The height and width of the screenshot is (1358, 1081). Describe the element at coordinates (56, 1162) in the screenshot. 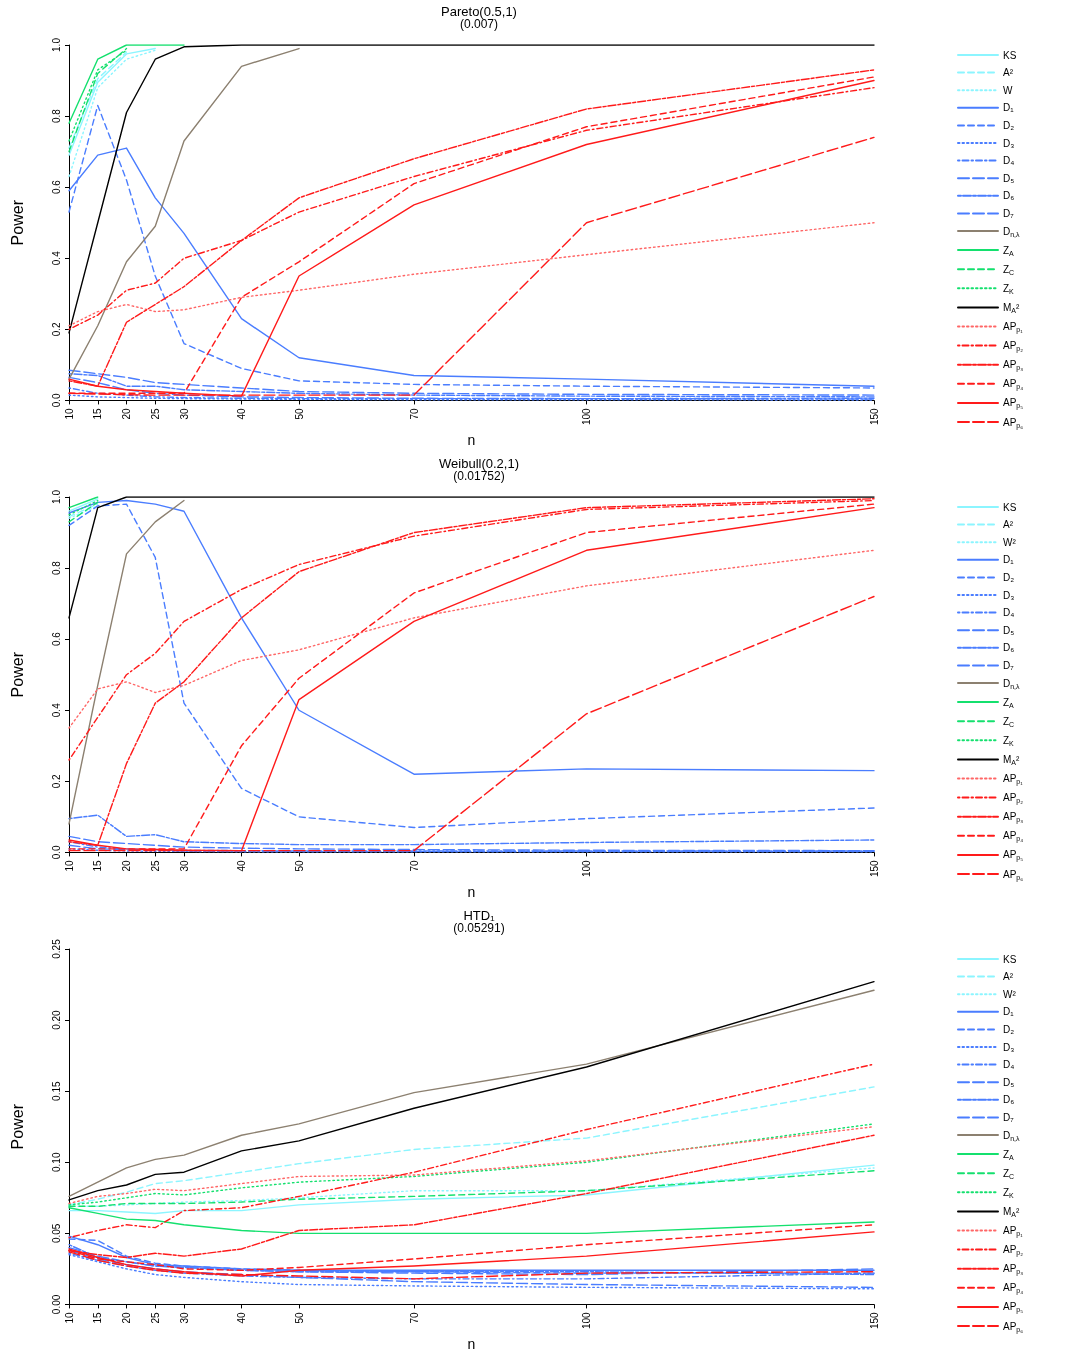

I see `y-tick-label: 0.10` at that location.